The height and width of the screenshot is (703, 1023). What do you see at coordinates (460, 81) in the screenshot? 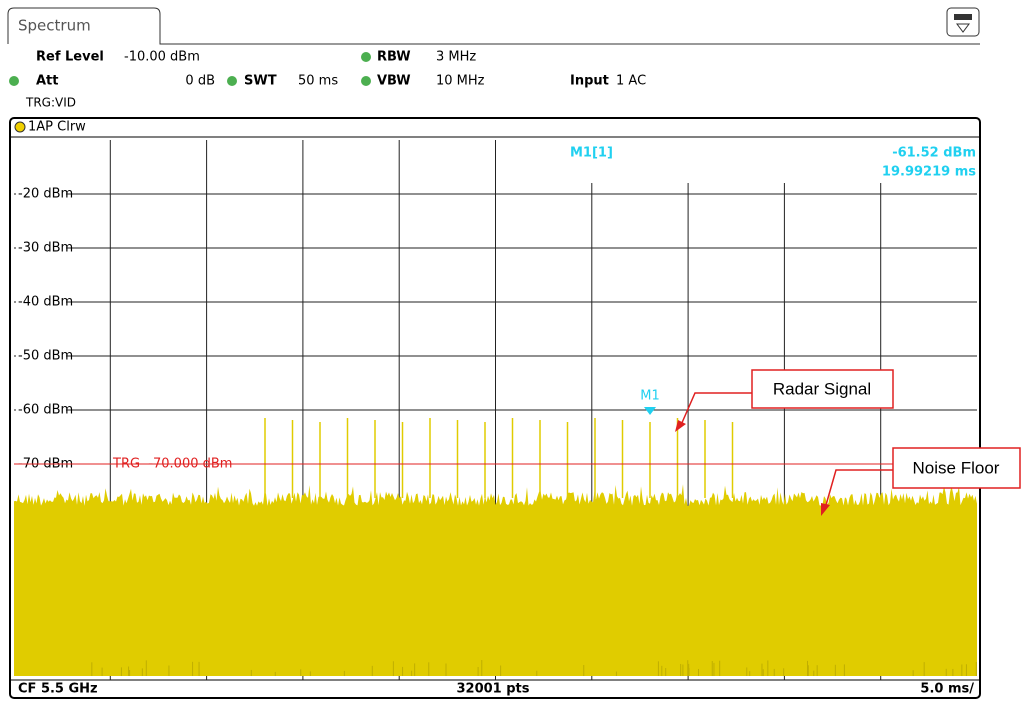
I see `setting-value: 10 MHz` at bounding box center [460, 81].